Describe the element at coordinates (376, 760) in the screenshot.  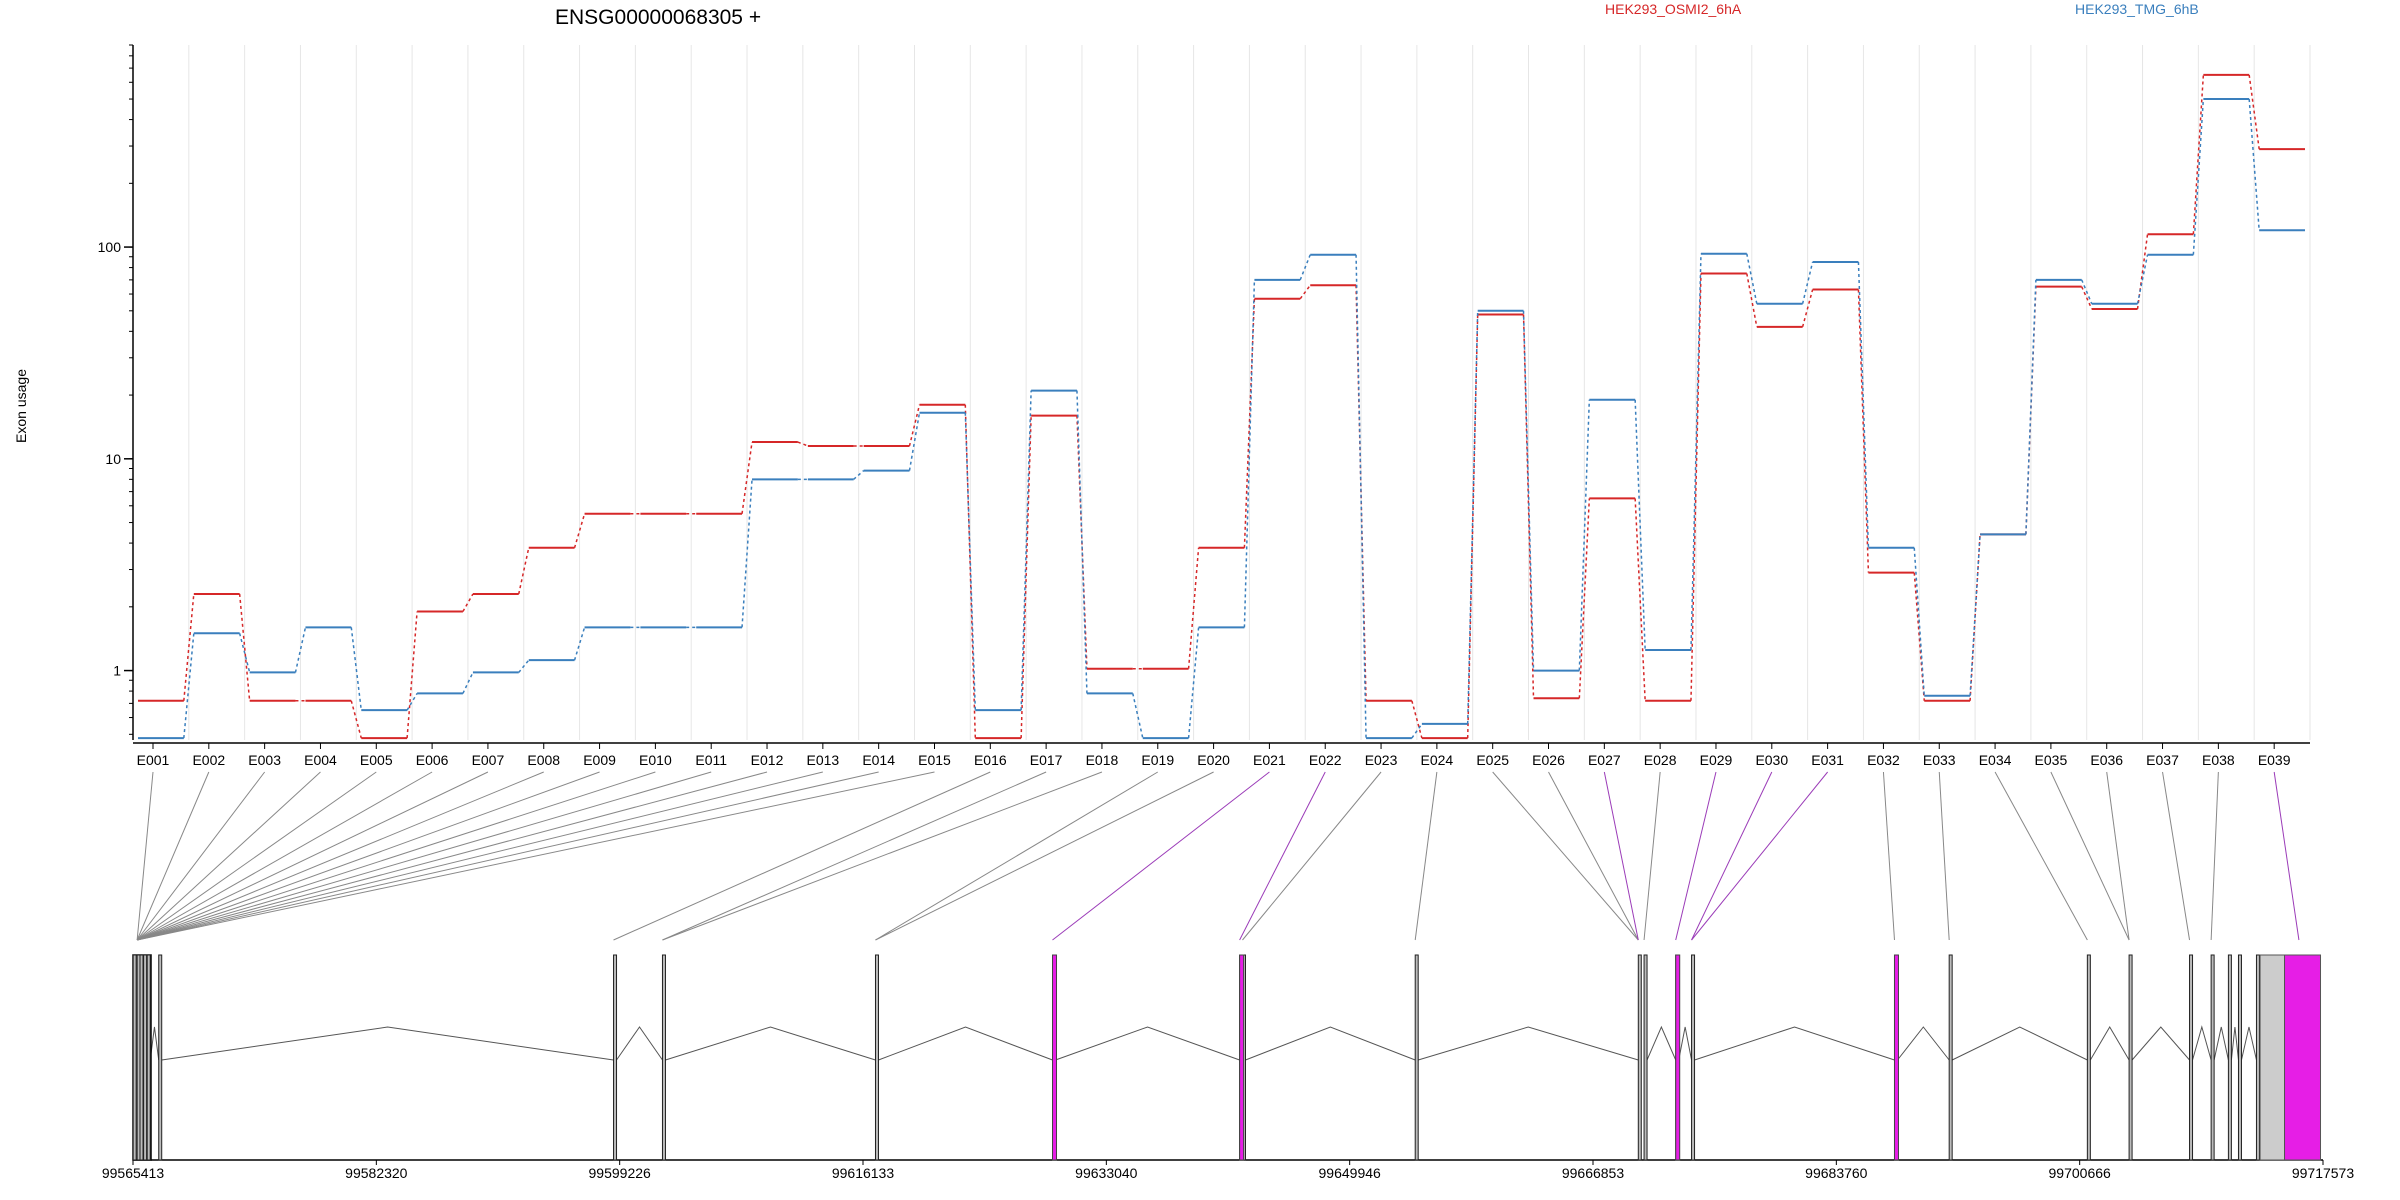
I see `x-tick-label-e005: E005` at that location.